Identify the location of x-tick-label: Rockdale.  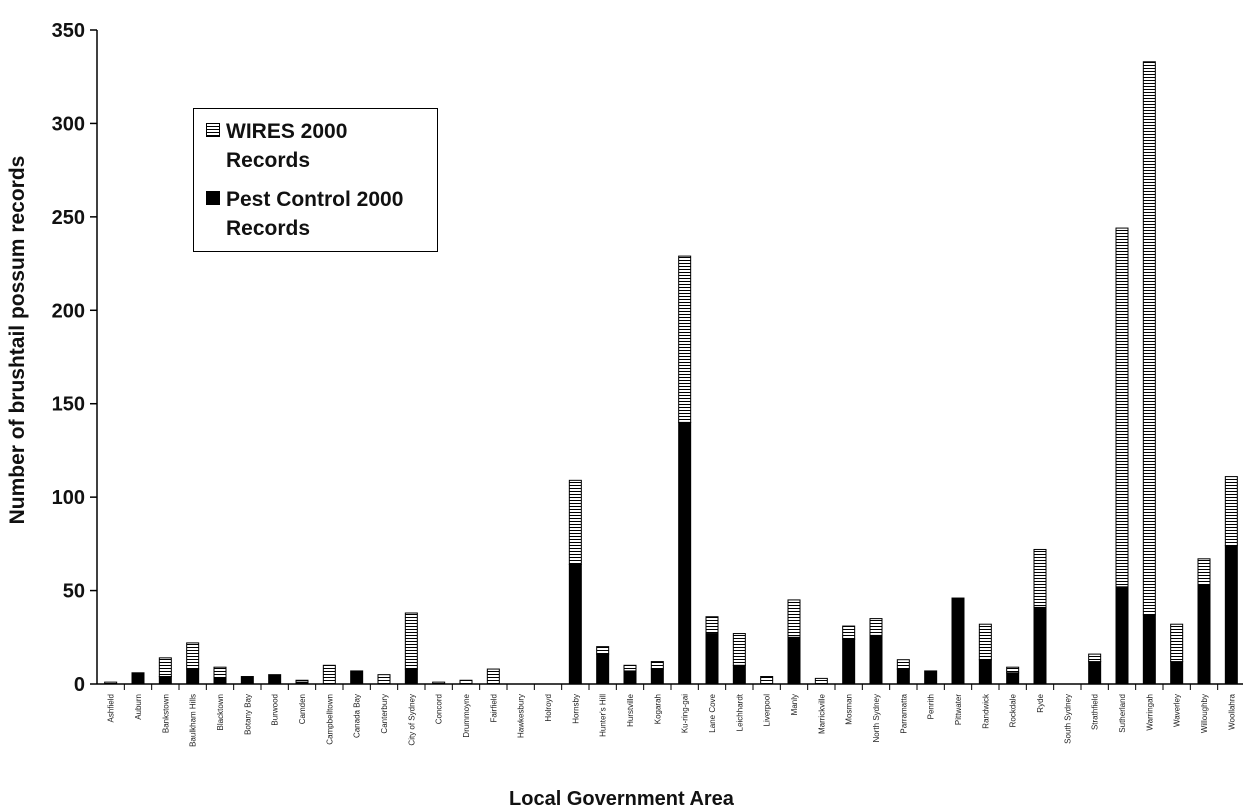
(1013, 710).